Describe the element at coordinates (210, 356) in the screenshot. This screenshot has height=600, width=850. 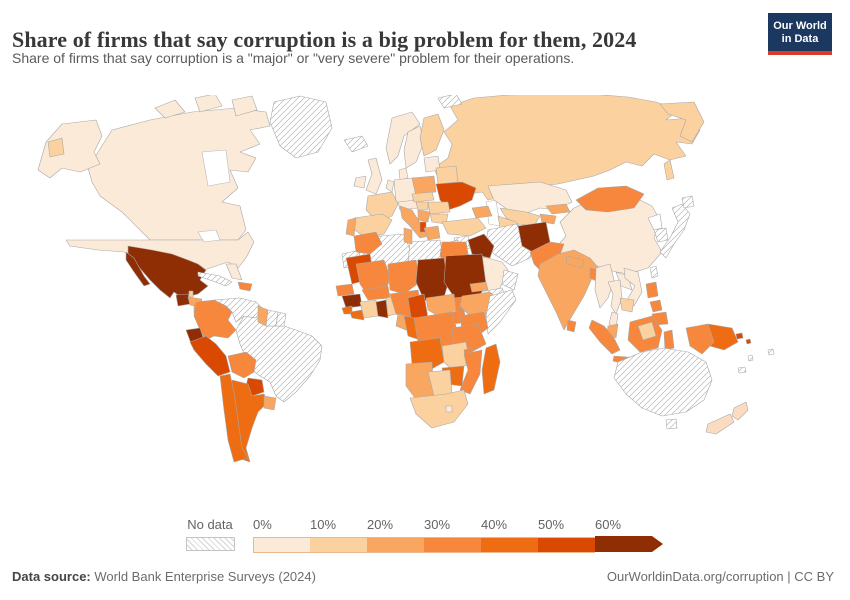
I see `country-peru` at that location.